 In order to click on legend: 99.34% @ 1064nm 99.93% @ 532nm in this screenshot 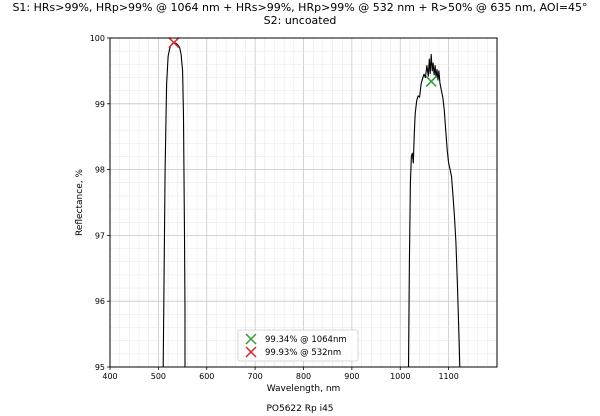, I will do `click(298, 345)`.